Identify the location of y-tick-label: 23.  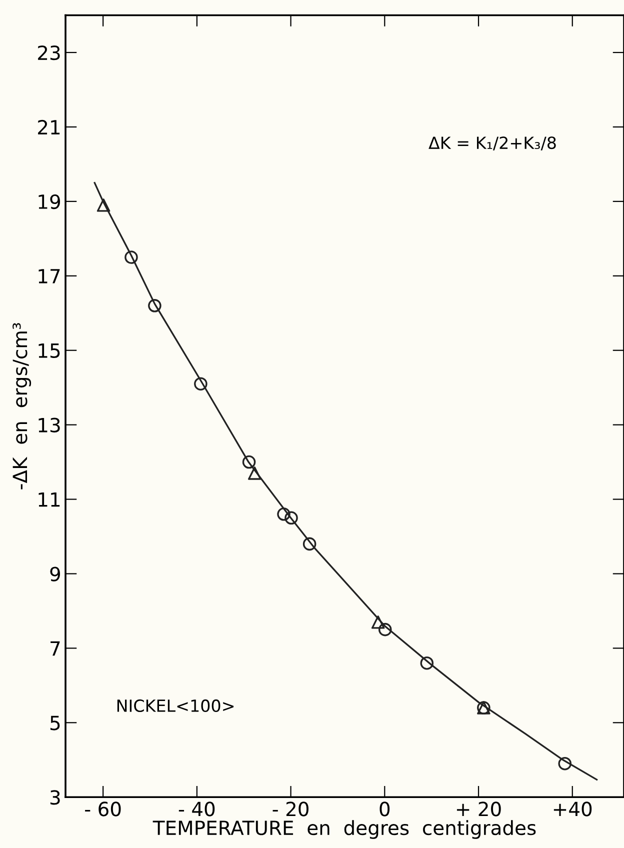
(49, 52).